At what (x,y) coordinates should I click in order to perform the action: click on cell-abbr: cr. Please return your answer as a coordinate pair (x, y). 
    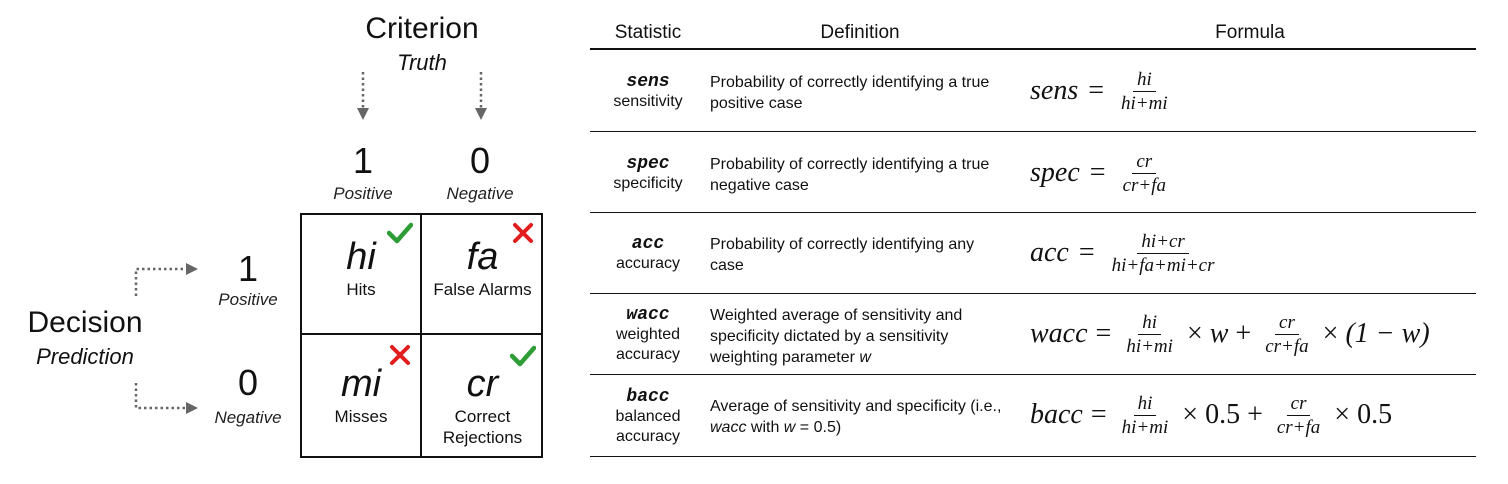
    Looking at the image, I should click on (482, 384).